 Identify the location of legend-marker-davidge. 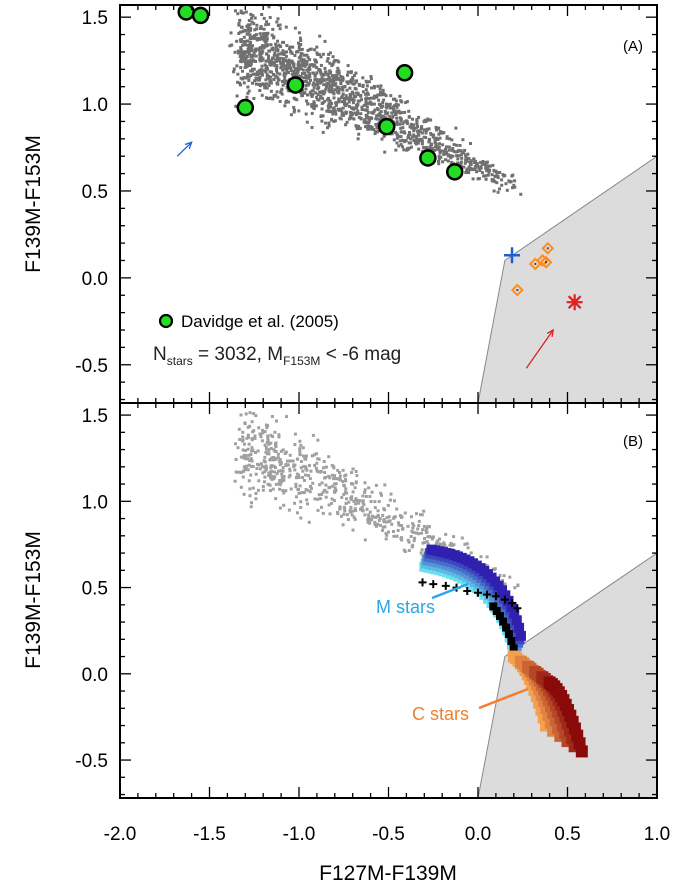
(166, 321).